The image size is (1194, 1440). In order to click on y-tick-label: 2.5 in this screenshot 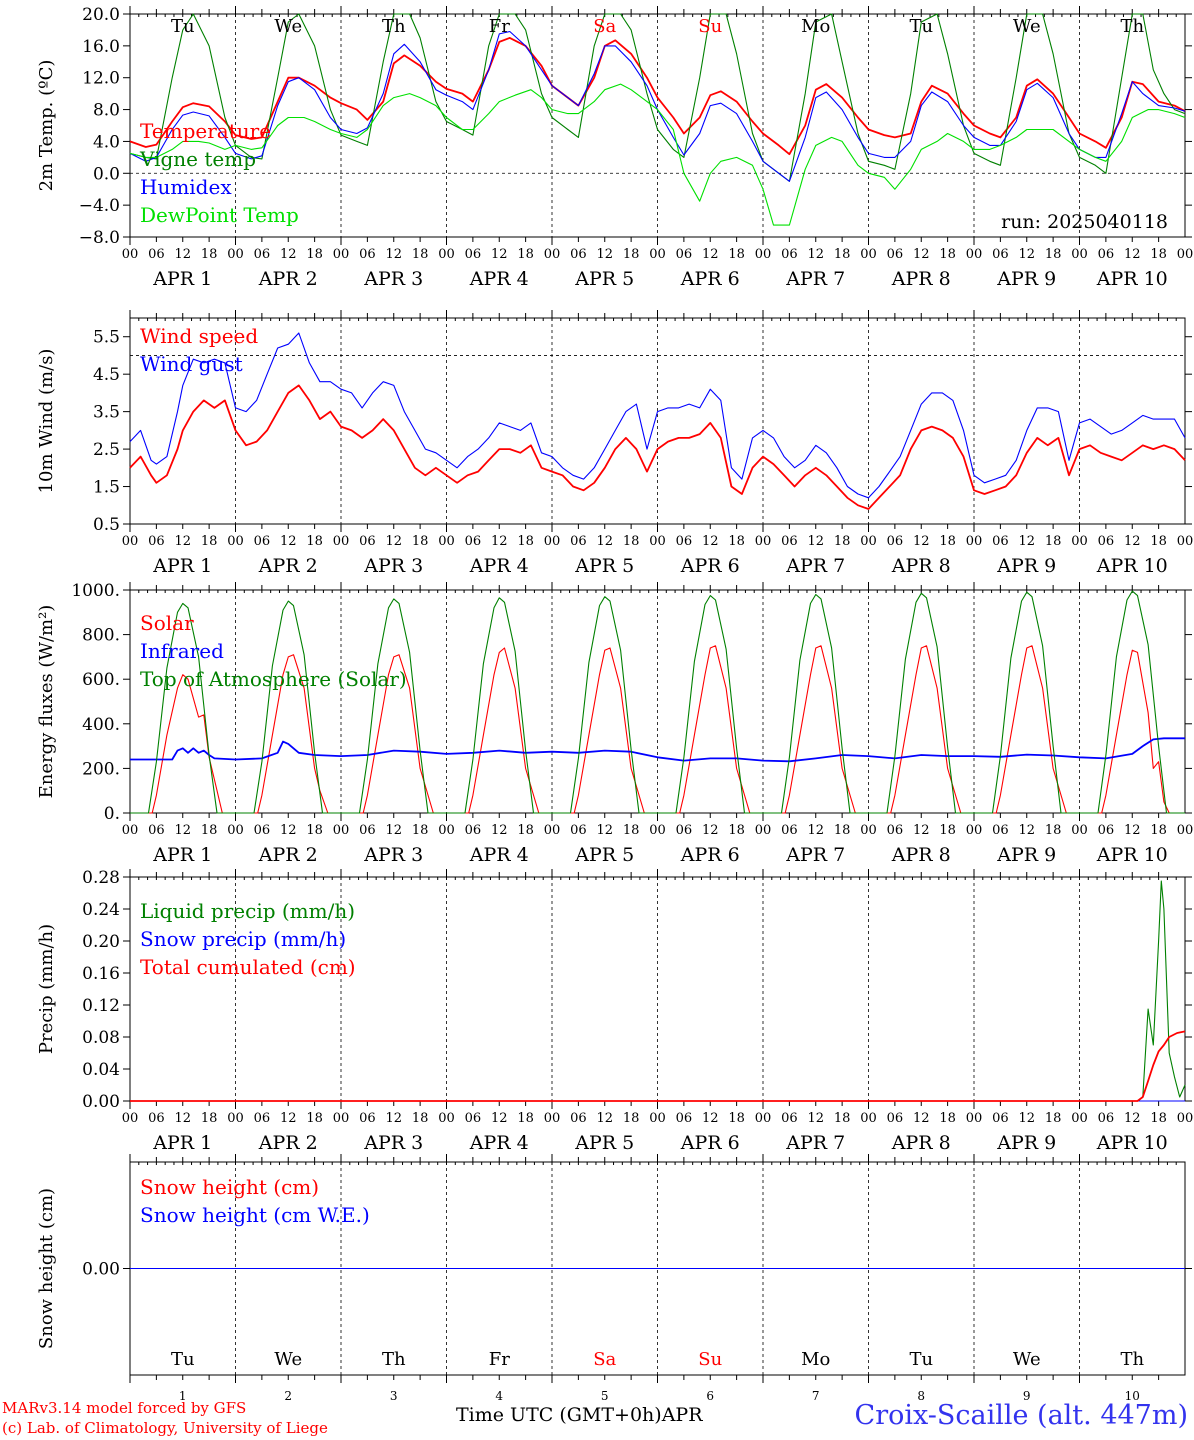, I will do `click(106, 450)`.